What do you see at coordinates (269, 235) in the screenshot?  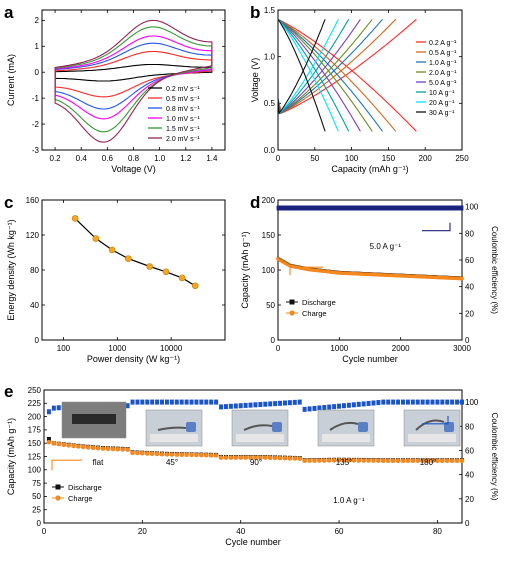 I see `y-tick-label: 150` at bounding box center [269, 235].